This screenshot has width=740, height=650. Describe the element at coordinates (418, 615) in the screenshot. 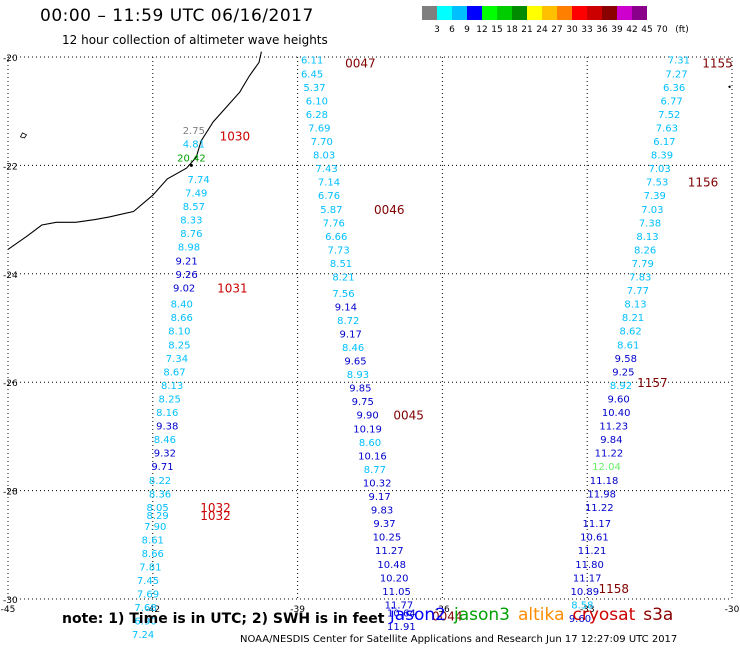

I see `satellite-name: jason2` at that location.